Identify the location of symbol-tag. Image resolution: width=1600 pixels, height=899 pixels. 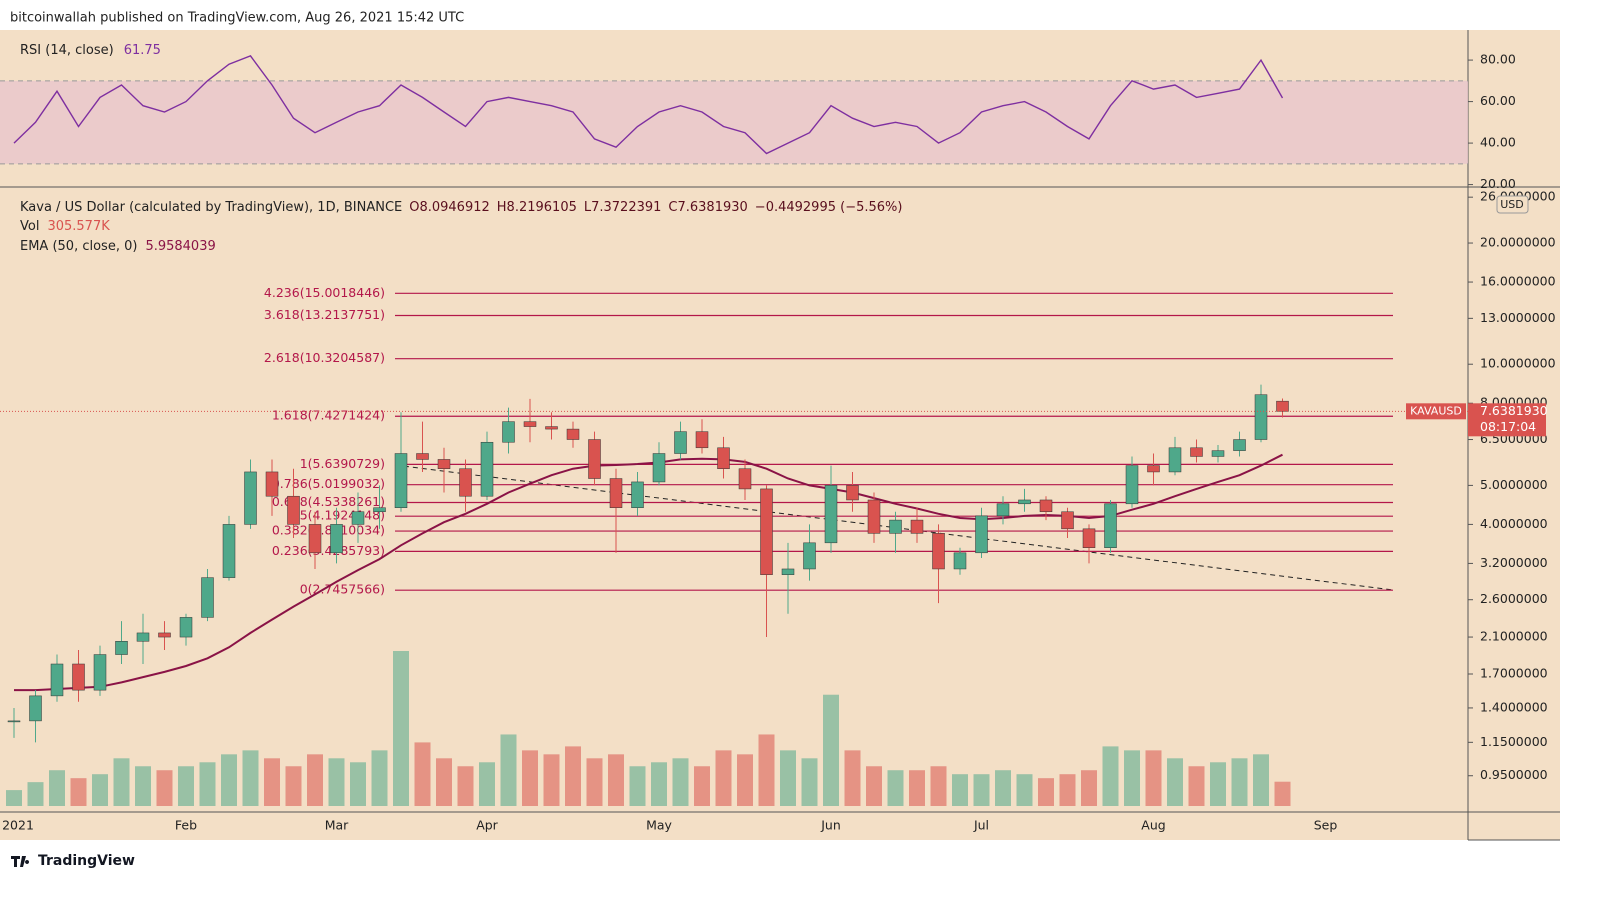
(1436, 411).